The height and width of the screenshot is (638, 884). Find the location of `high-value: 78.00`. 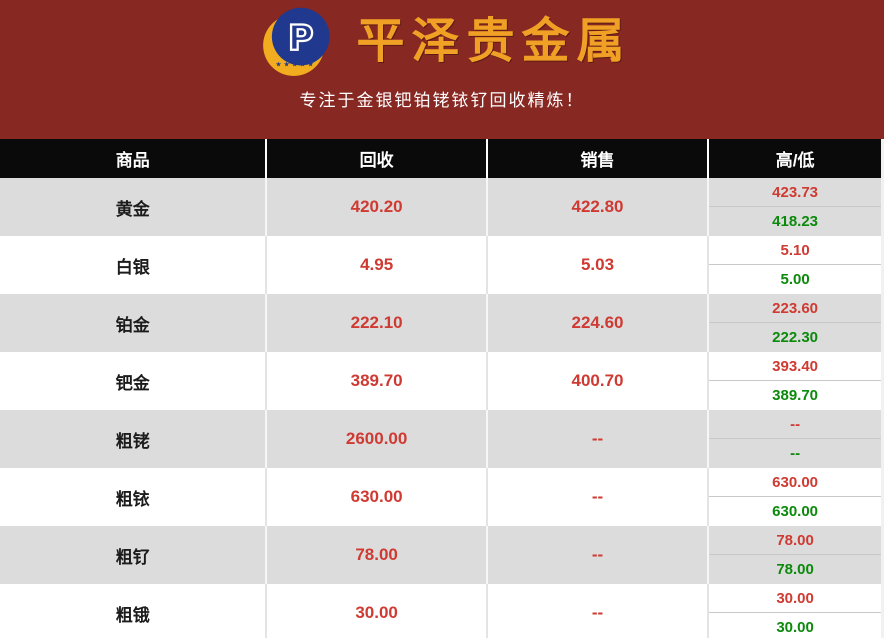

high-value: 78.00 is located at coordinates (795, 540).